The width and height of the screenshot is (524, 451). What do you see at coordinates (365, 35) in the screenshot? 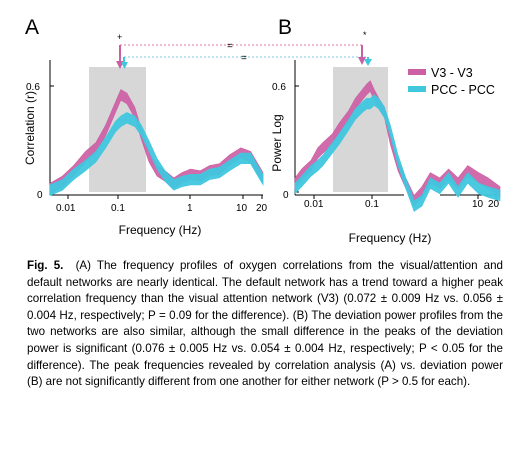
I see `peak-marker-b: *` at bounding box center [365, 35].